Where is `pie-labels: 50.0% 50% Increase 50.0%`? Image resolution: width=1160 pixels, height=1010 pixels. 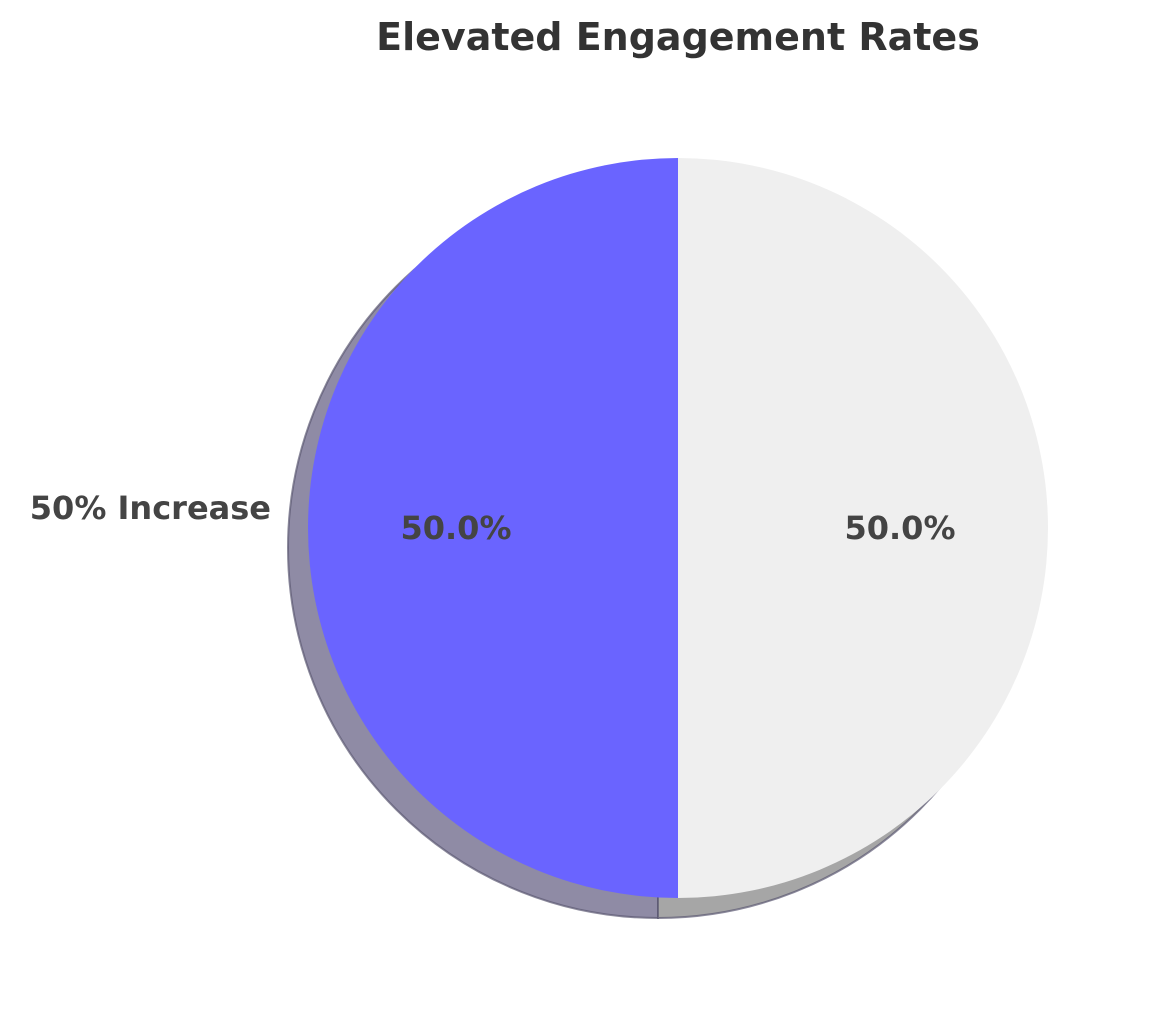 pie-labels: 50.0% 50% Increase 50.0% is located at coordinates (493, 518).